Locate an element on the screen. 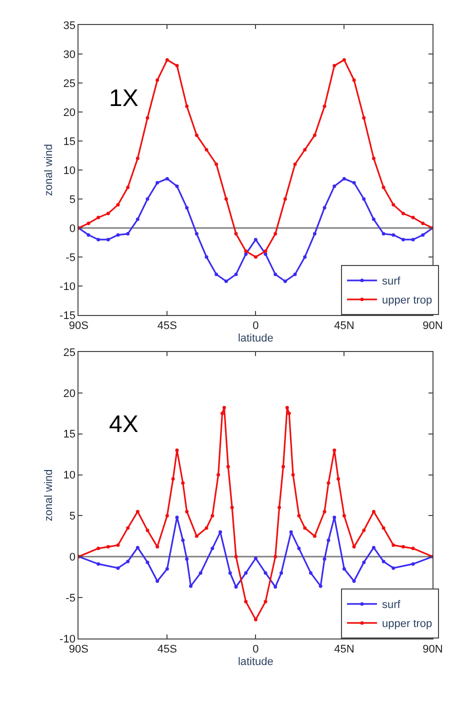 The width and height of the screenshot is (459, 706). x-axis-title: latitude is located at coordinates (256, 662).